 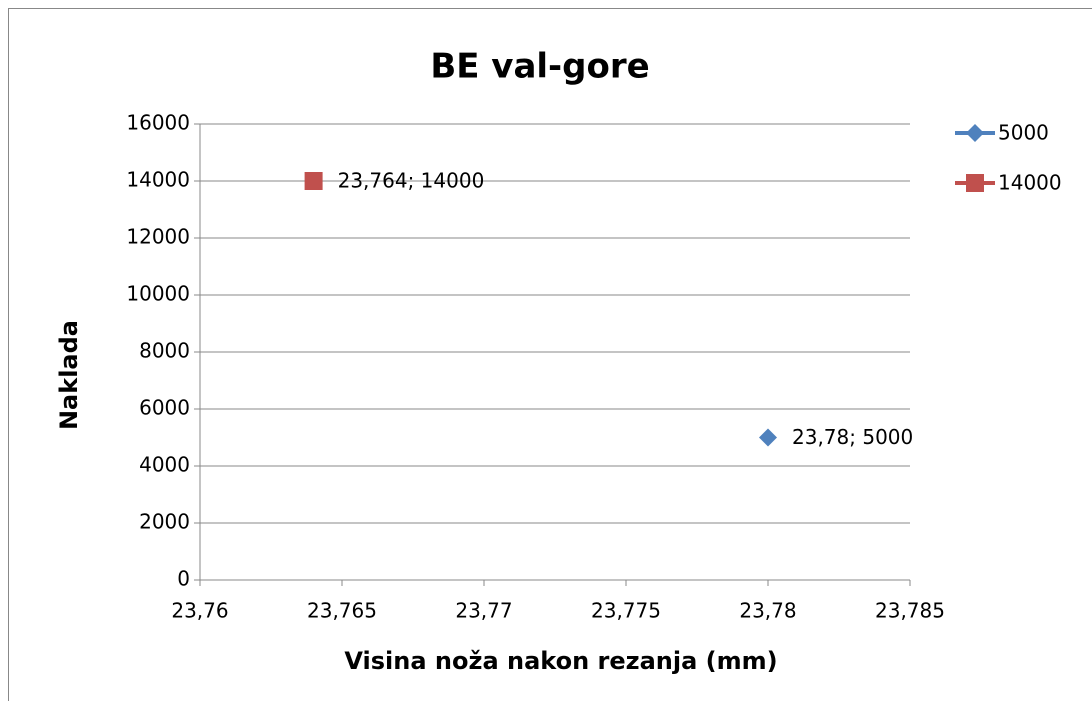 I want to click on y-tick-label: 12000, so click(x=158, y=237).